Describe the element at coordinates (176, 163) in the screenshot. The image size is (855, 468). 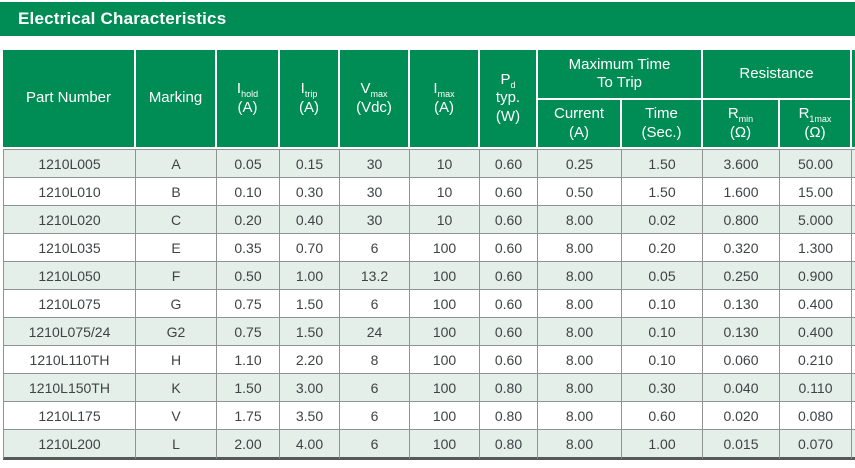
I see `cell-marking: A` at that location.